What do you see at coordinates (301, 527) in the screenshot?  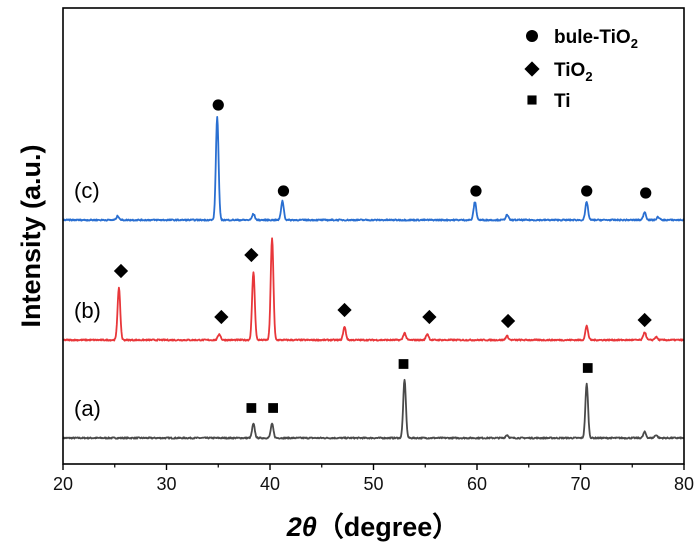 I see `x-axis-title-symbol: 2θ` at bounding box center [301, 527].